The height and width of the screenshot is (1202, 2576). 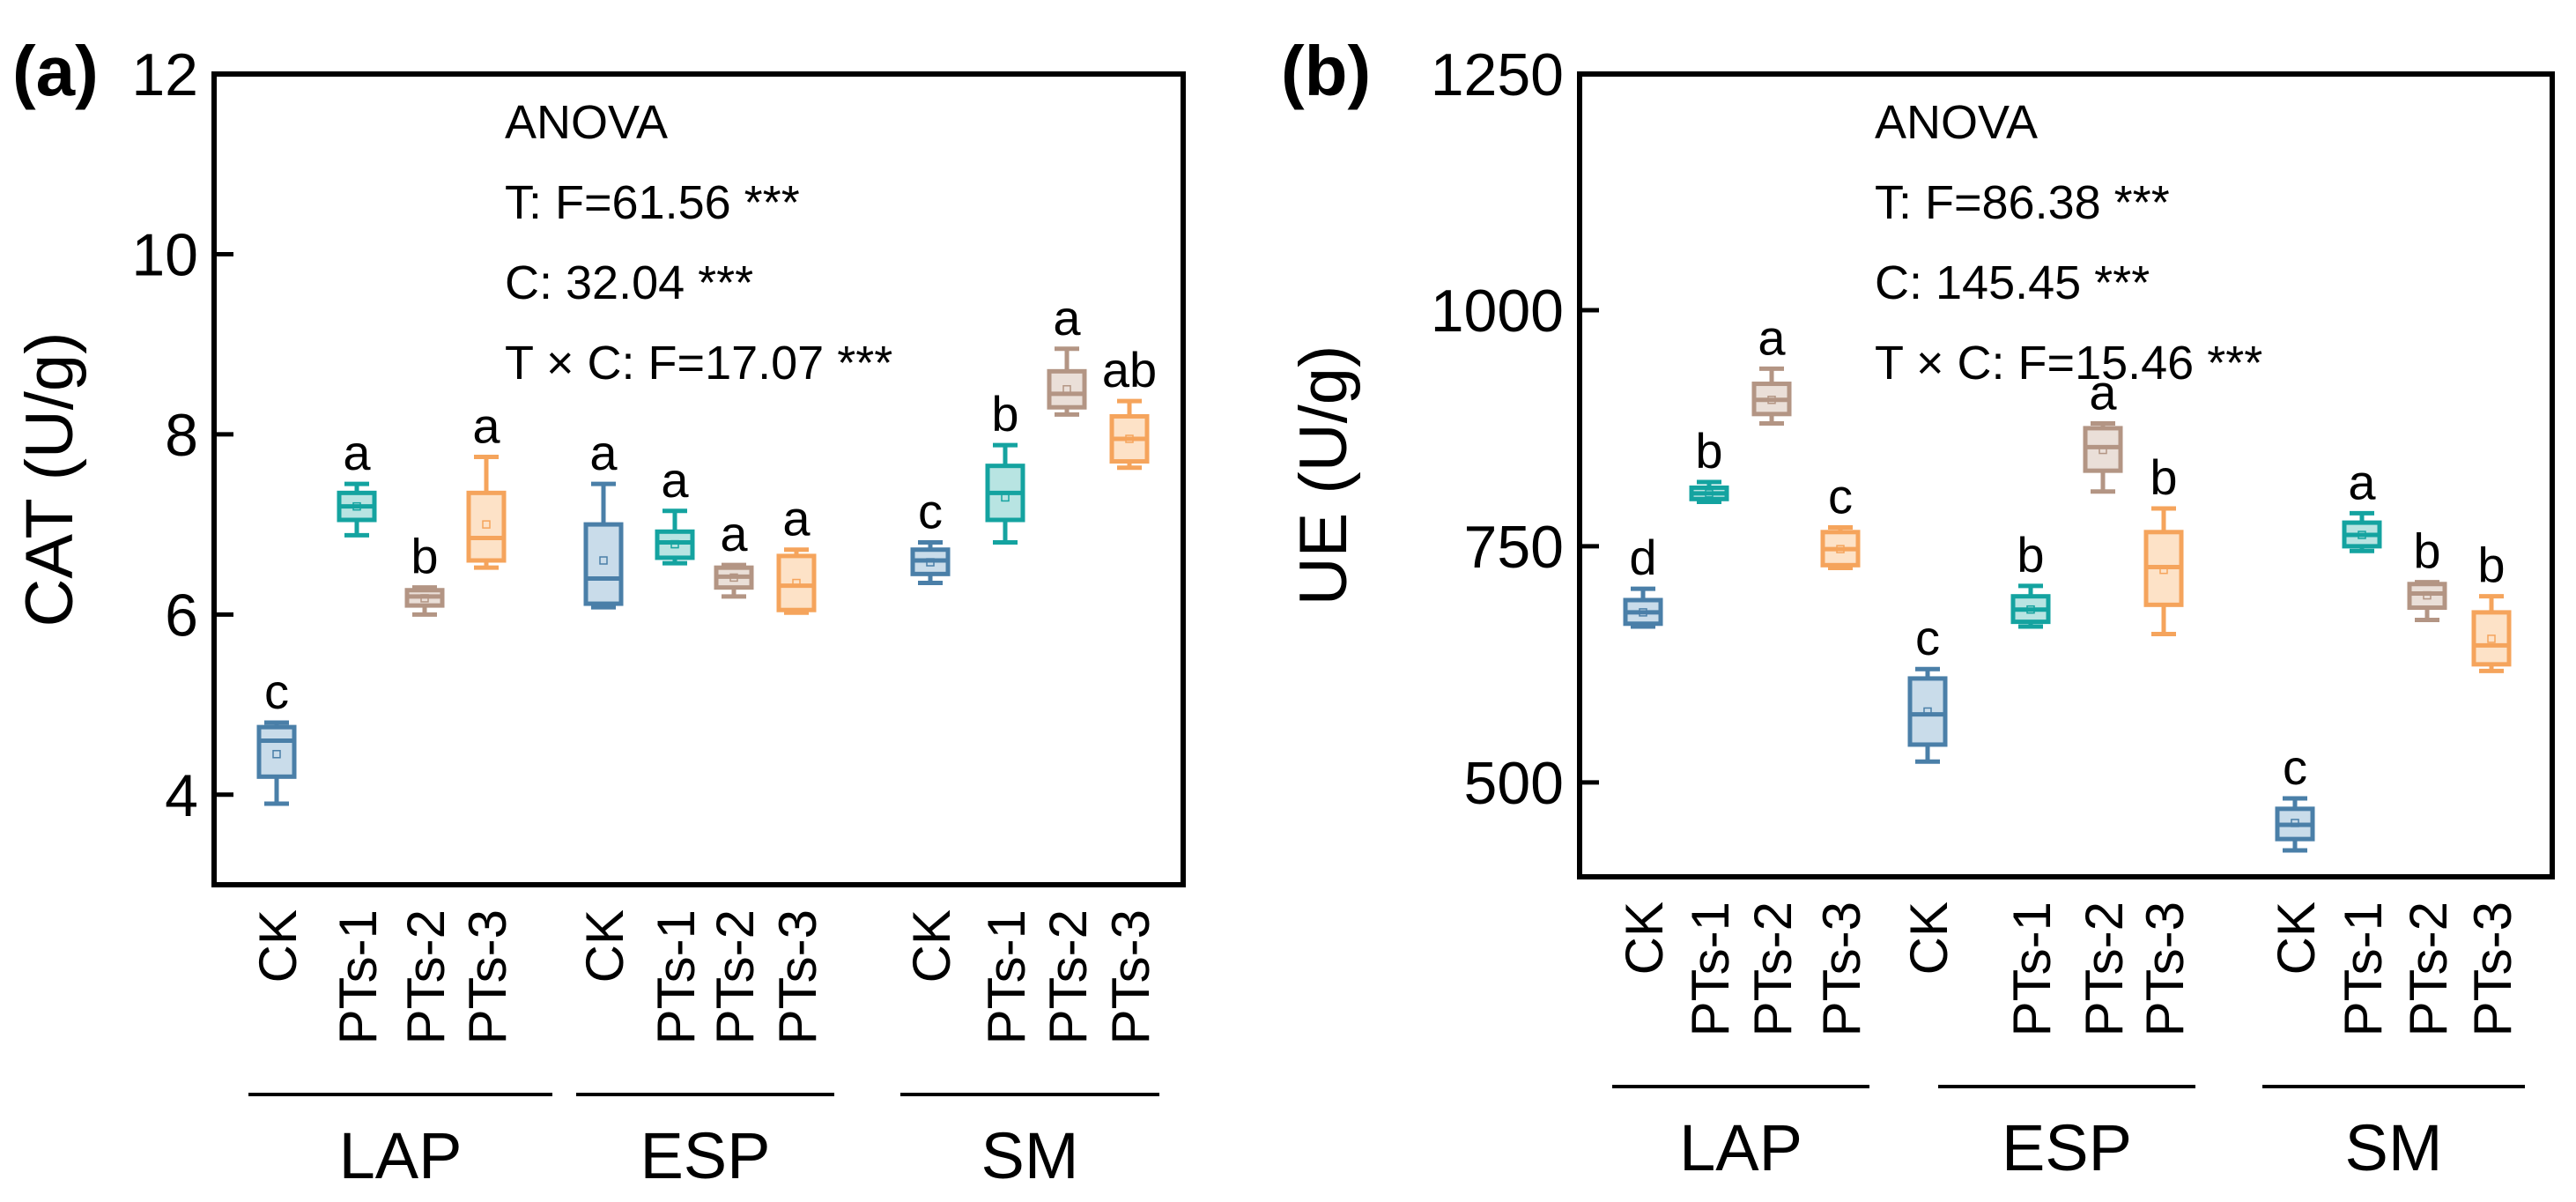 What do you see at coordinates (2493, 787) in the screenshot?
I see `box-sm-pts-3: b PTs-3` at bounding box center [2493, 787].